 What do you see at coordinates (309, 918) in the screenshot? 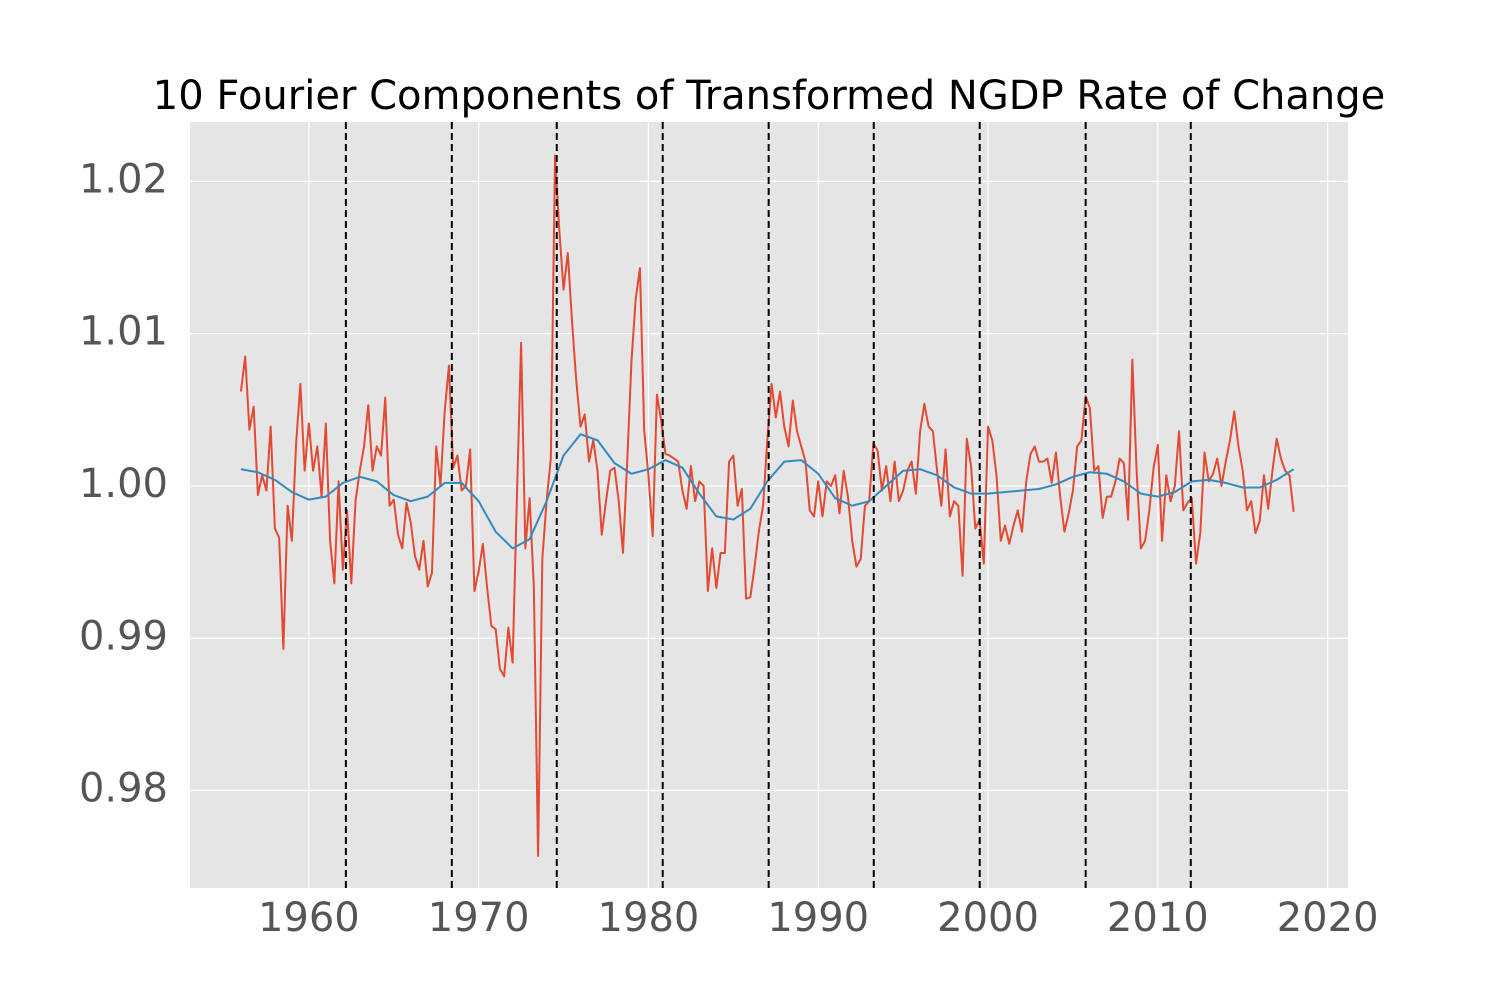
I see `x-tick-label: 1960` at bounding box center [309, 918].